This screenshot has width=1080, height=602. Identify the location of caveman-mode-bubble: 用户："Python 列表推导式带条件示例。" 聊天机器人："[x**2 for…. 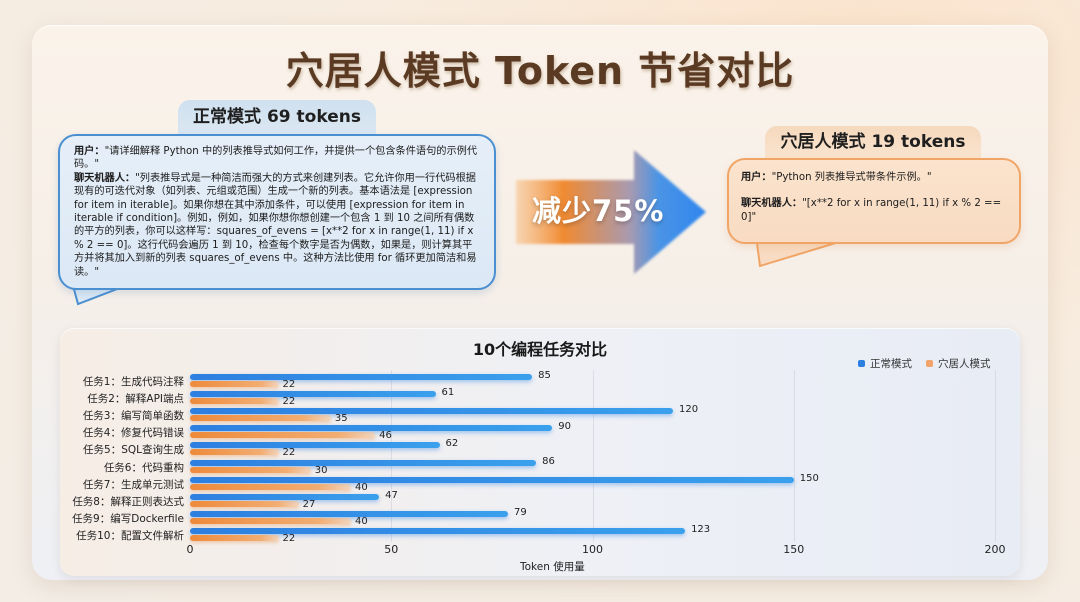
(874, 201).